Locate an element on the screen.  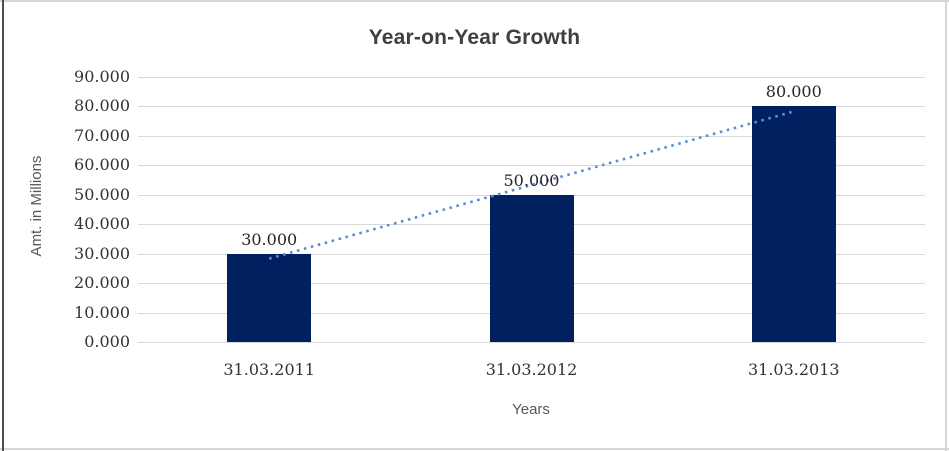
frame-border-right is located at coordinates (946, 225).